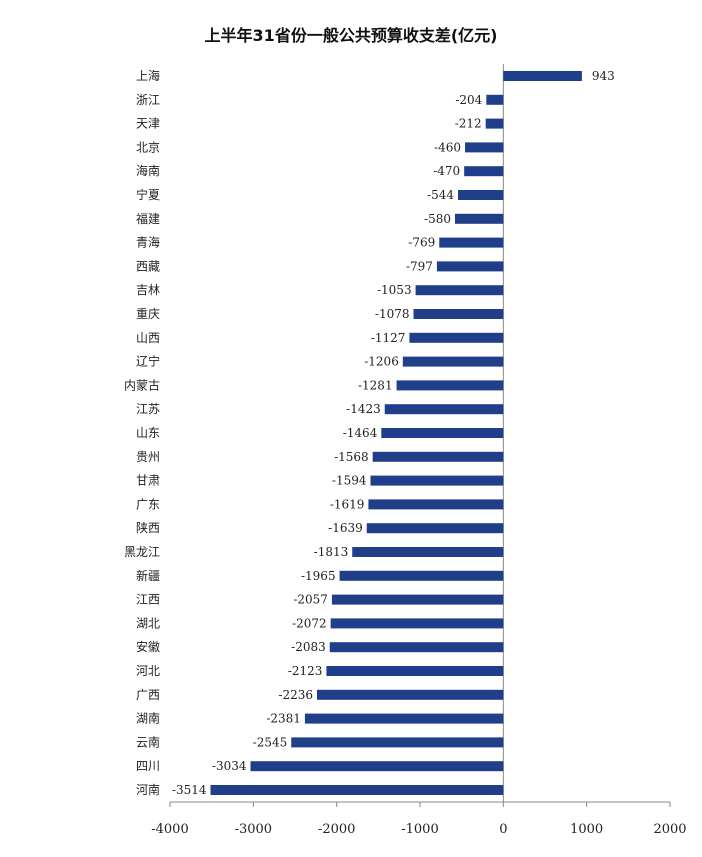 The width and height of the screenshot is (702, 857). Describe the element at coordinates (310, 600) in the screenshot. I see `data-label: -2057` at that location.